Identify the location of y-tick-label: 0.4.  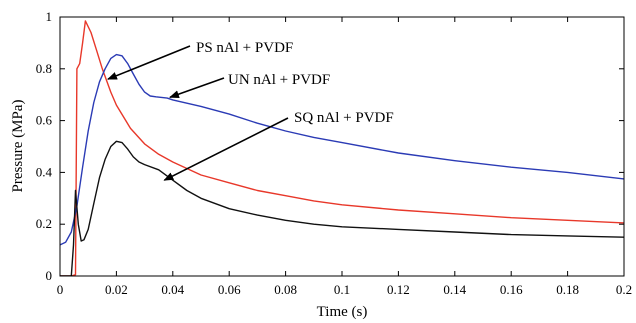
(44, 171).